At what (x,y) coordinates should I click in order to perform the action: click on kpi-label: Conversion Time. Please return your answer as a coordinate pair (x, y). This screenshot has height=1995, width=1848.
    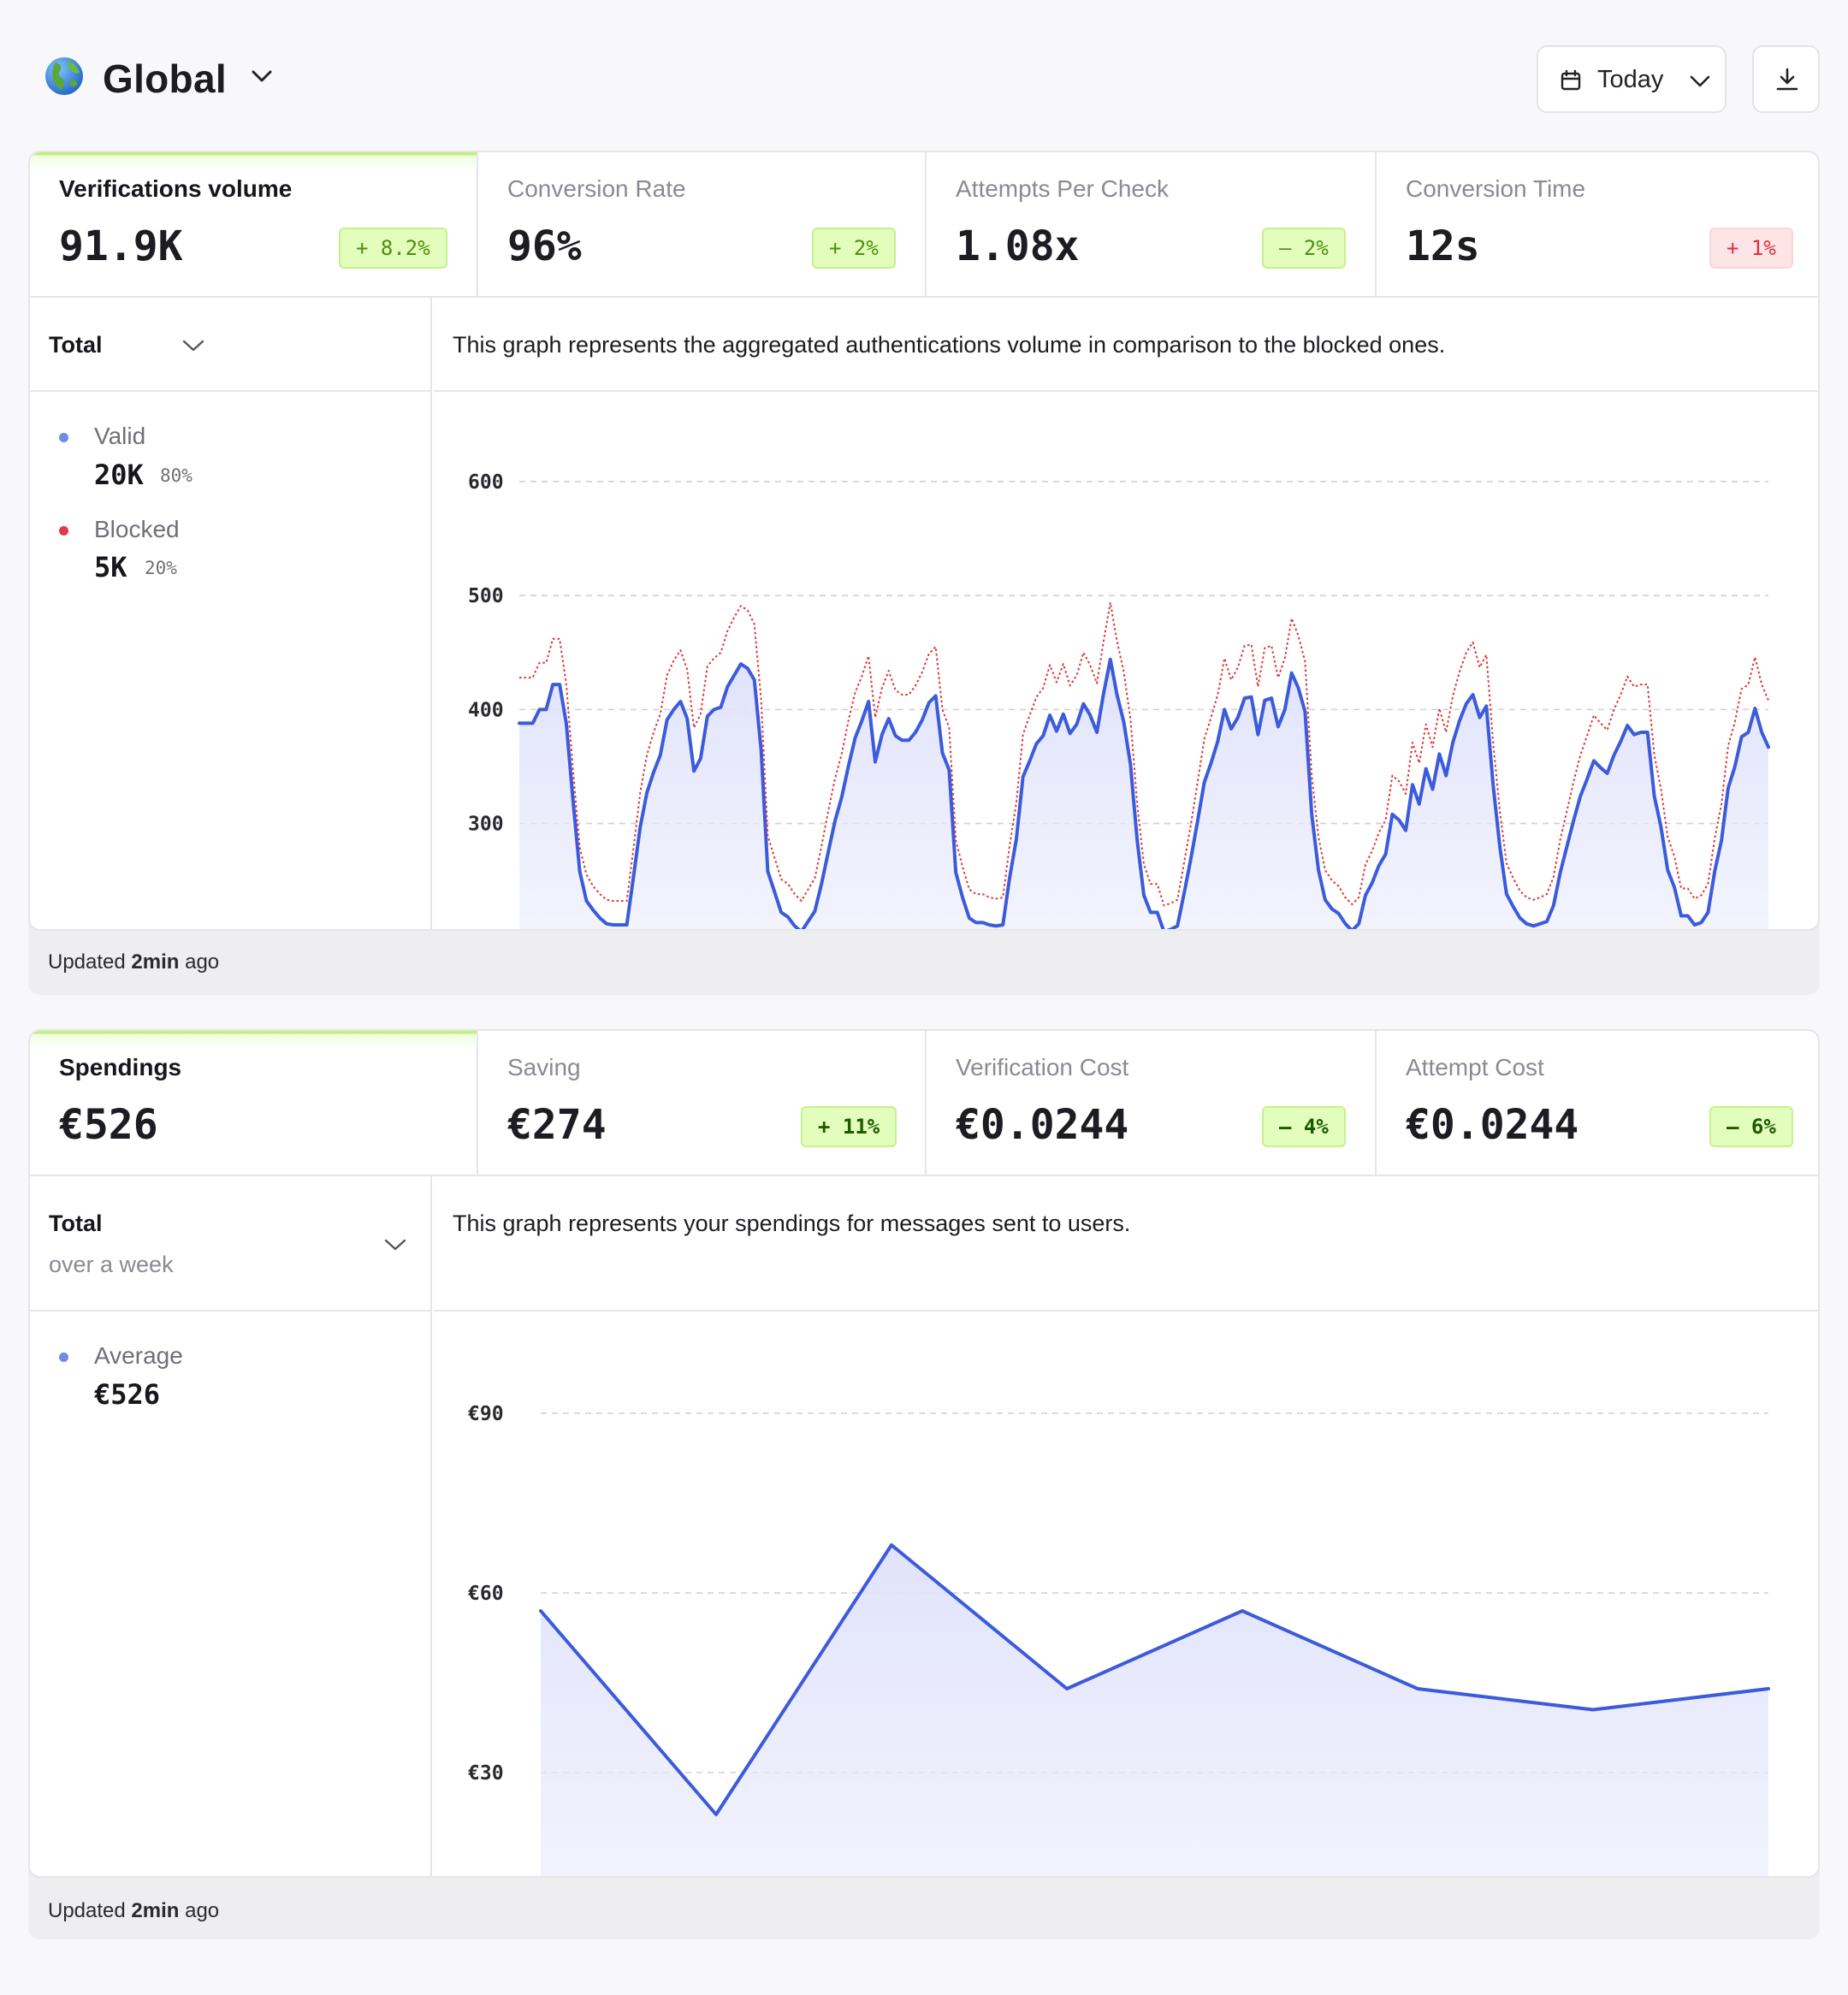
    Looking at the image, I should click on (1496, 188).